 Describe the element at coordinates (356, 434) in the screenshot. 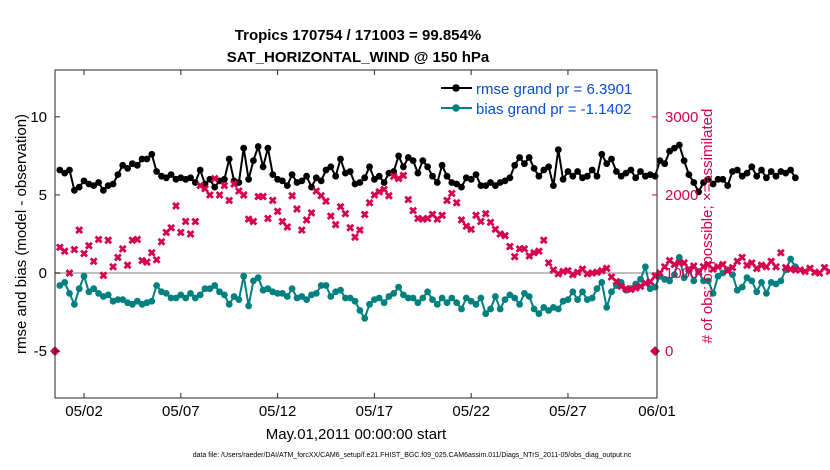

I see `x-axis-label: May.01,2011 00:00:00 start` at that location.